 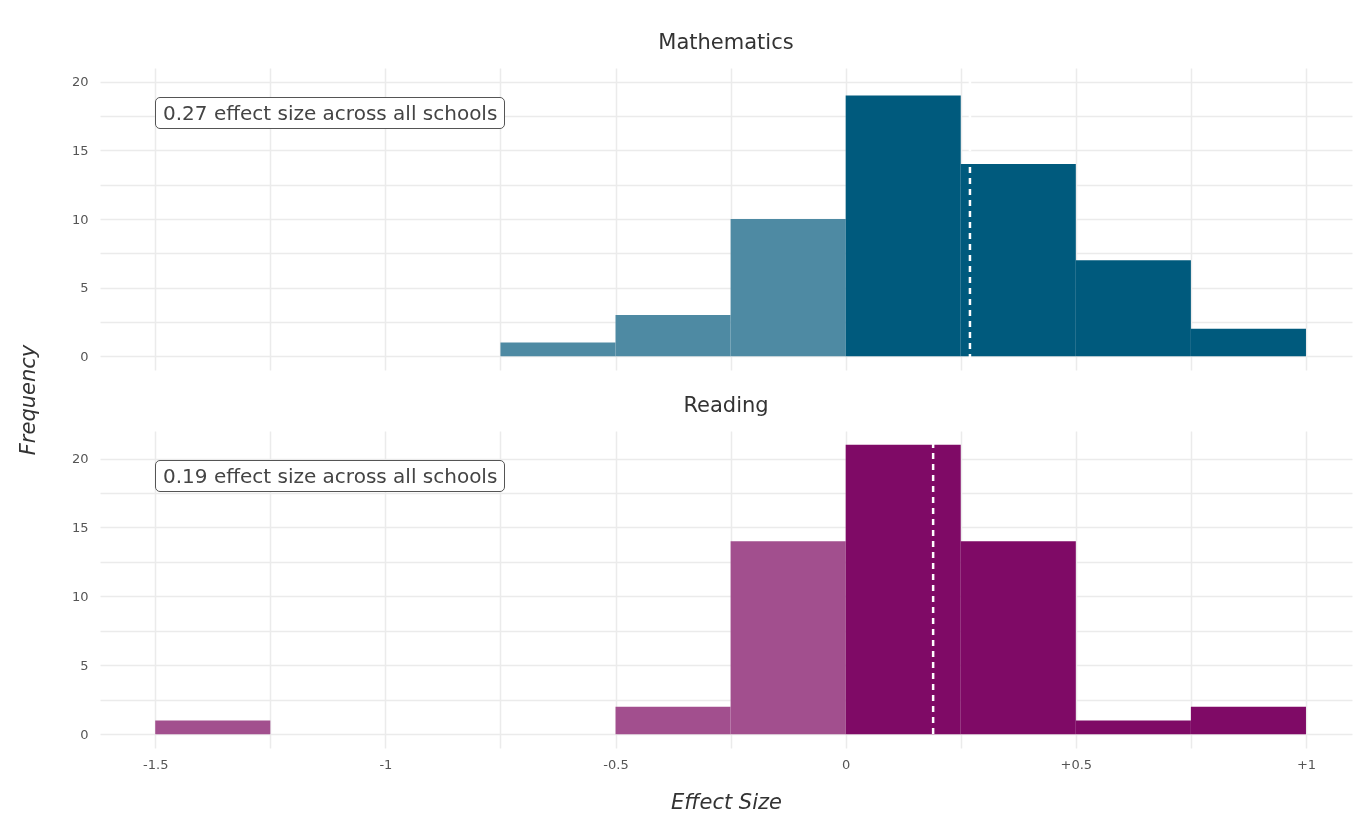 I want to click on x-axis-title: Effect Size, so click(x=726, y=801).